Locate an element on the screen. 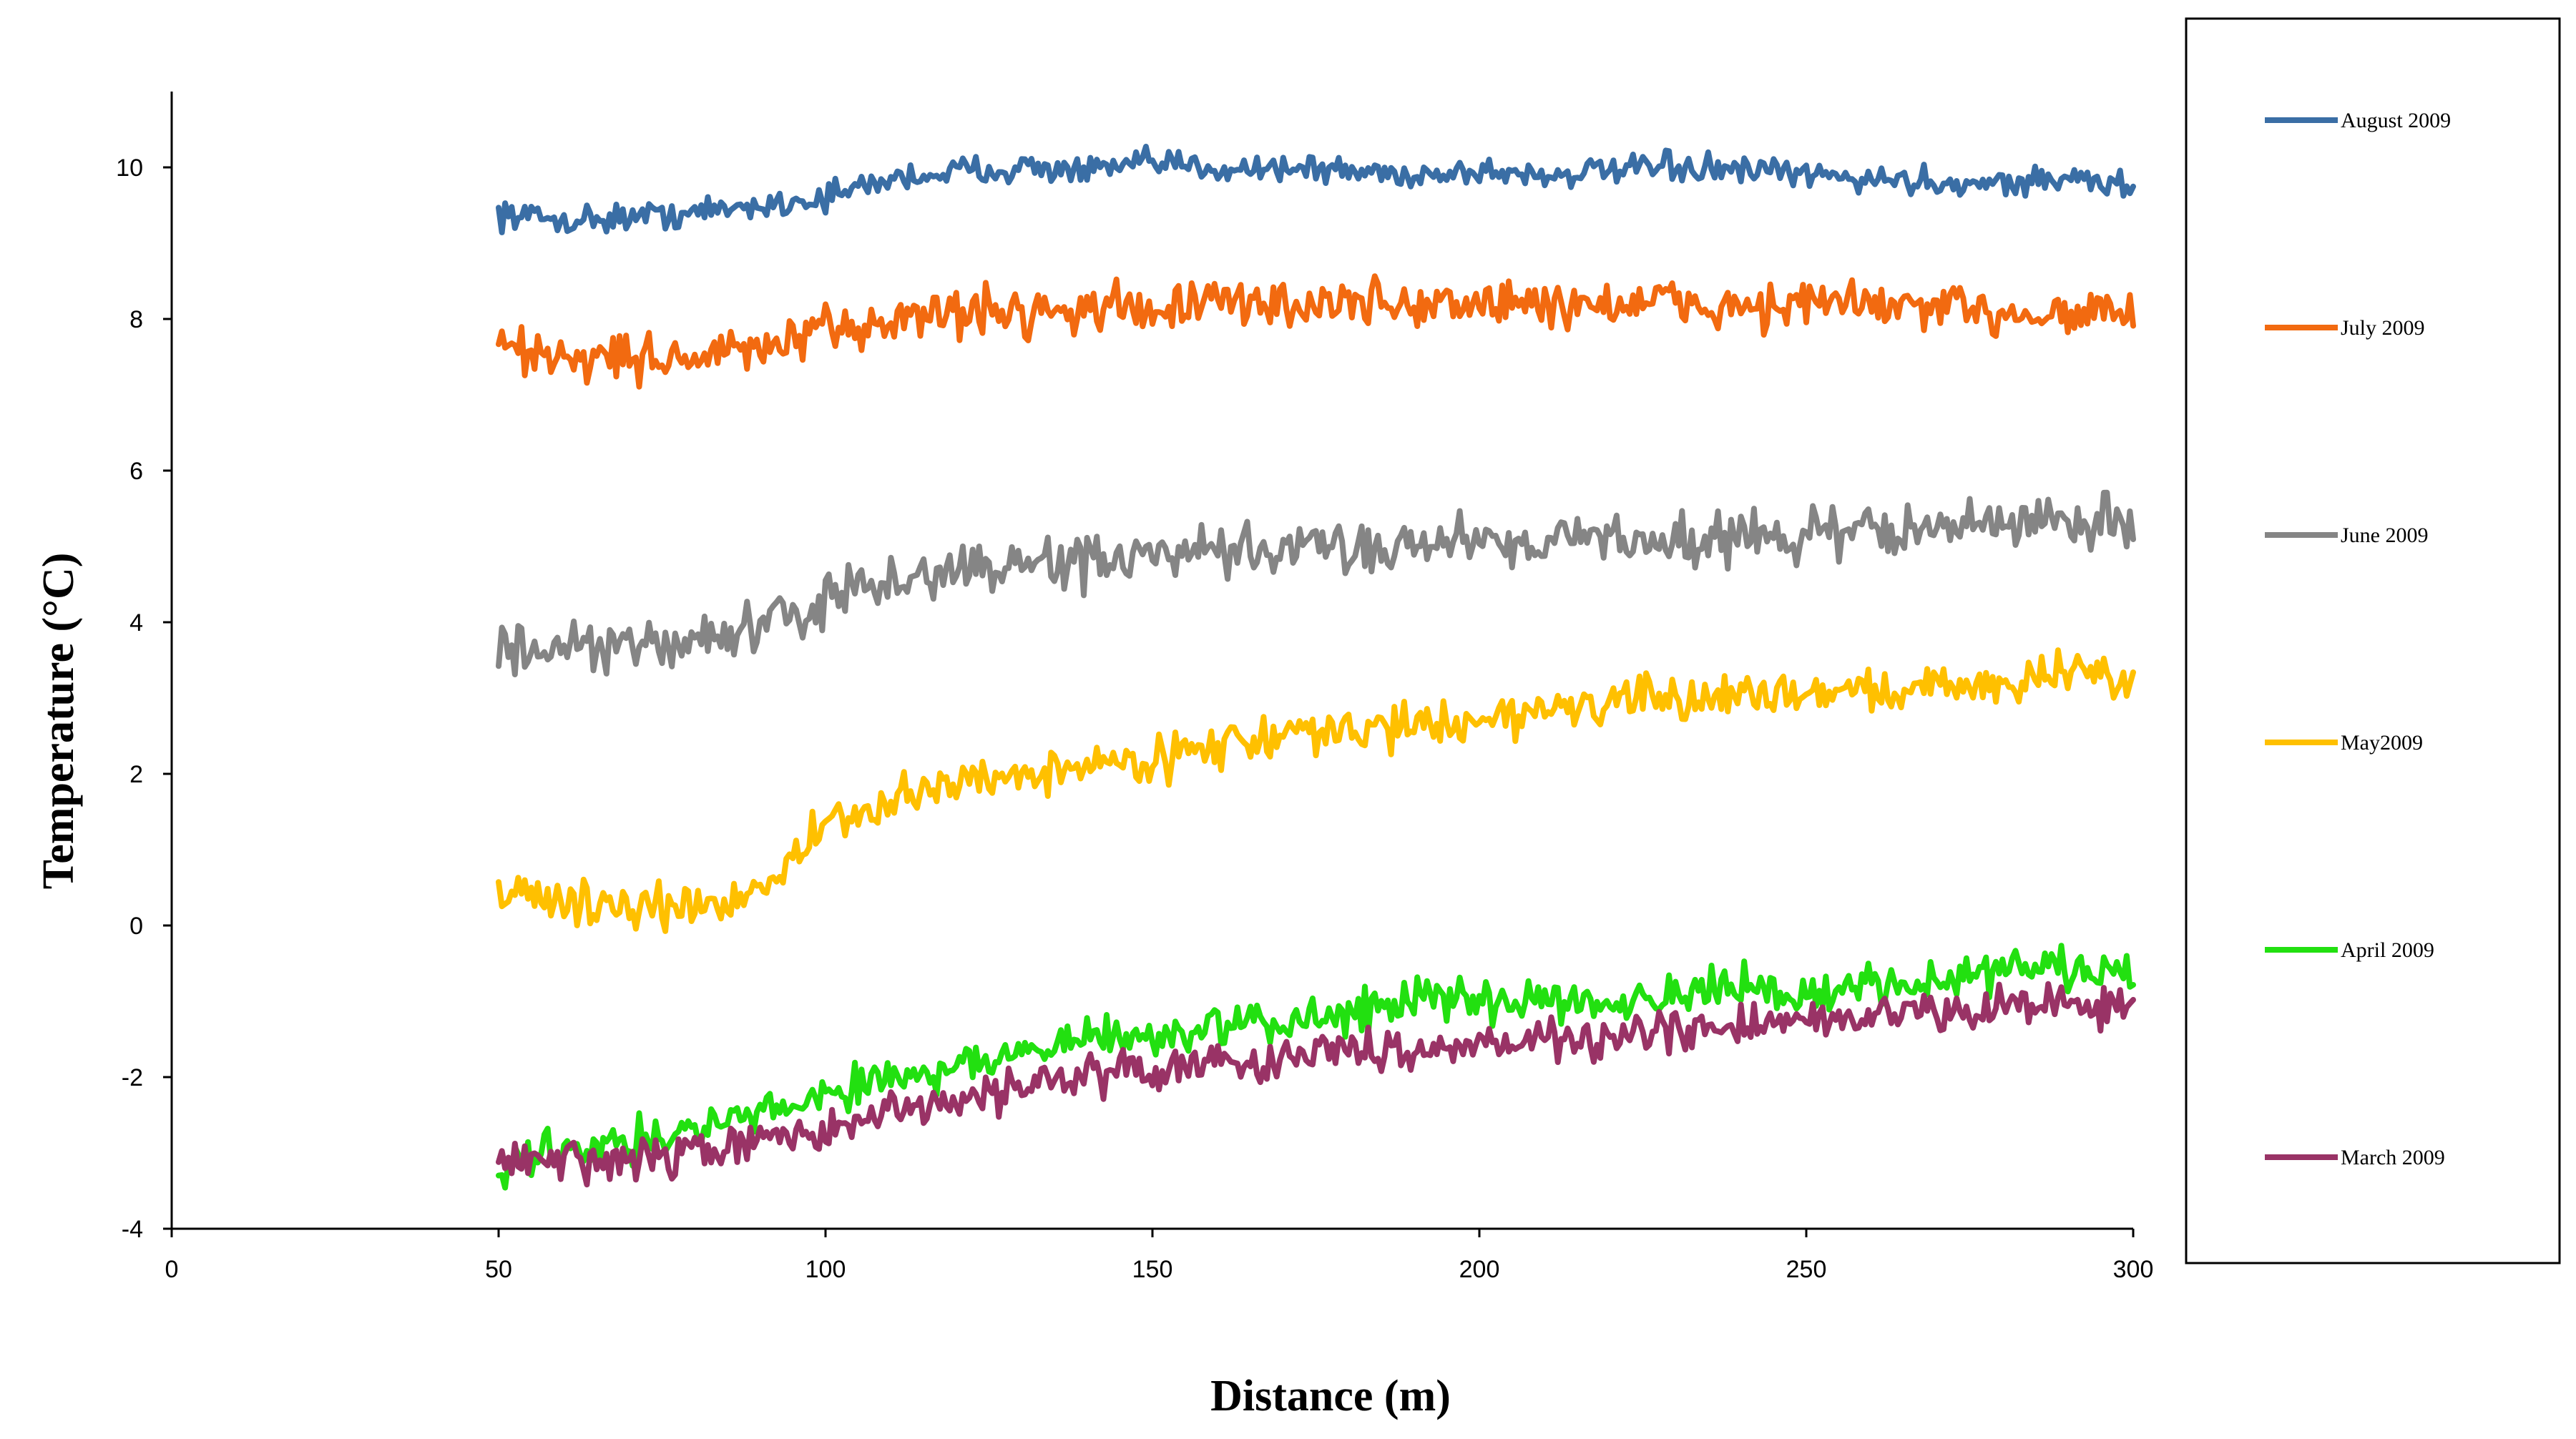  x-tick-label: 300 is located at coordinates (2133, 1269).